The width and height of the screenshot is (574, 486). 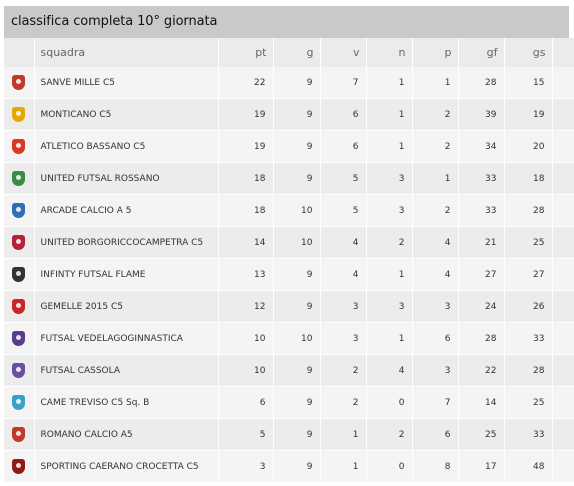 What do you see at coordinates (126, 402) in the screenshot?
I see `team-name: CAME TREVISO C5 Sq. B` at bounding box center [126, 402].